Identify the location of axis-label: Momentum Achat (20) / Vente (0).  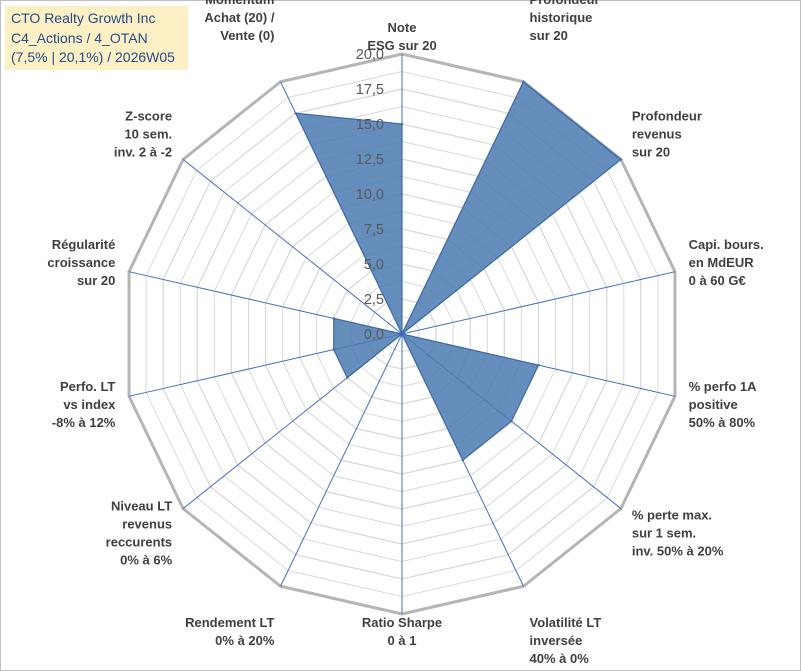
(239, 21).